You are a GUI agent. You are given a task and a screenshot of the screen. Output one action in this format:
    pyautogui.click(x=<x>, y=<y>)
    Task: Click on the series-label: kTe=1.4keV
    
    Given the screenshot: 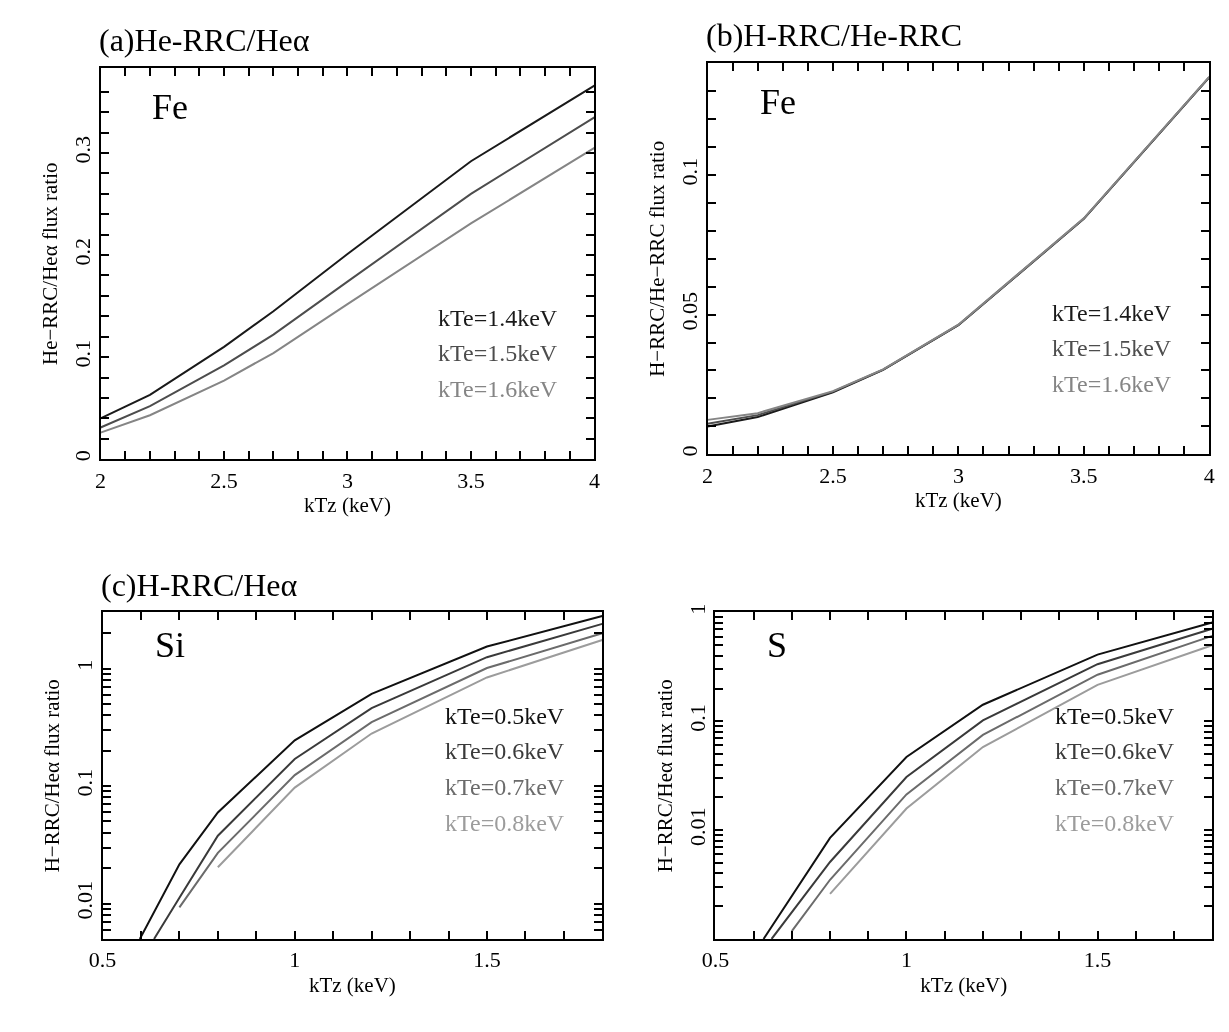 What is the action you would take?
    pyautogui.click(x=1112, y=313)
    